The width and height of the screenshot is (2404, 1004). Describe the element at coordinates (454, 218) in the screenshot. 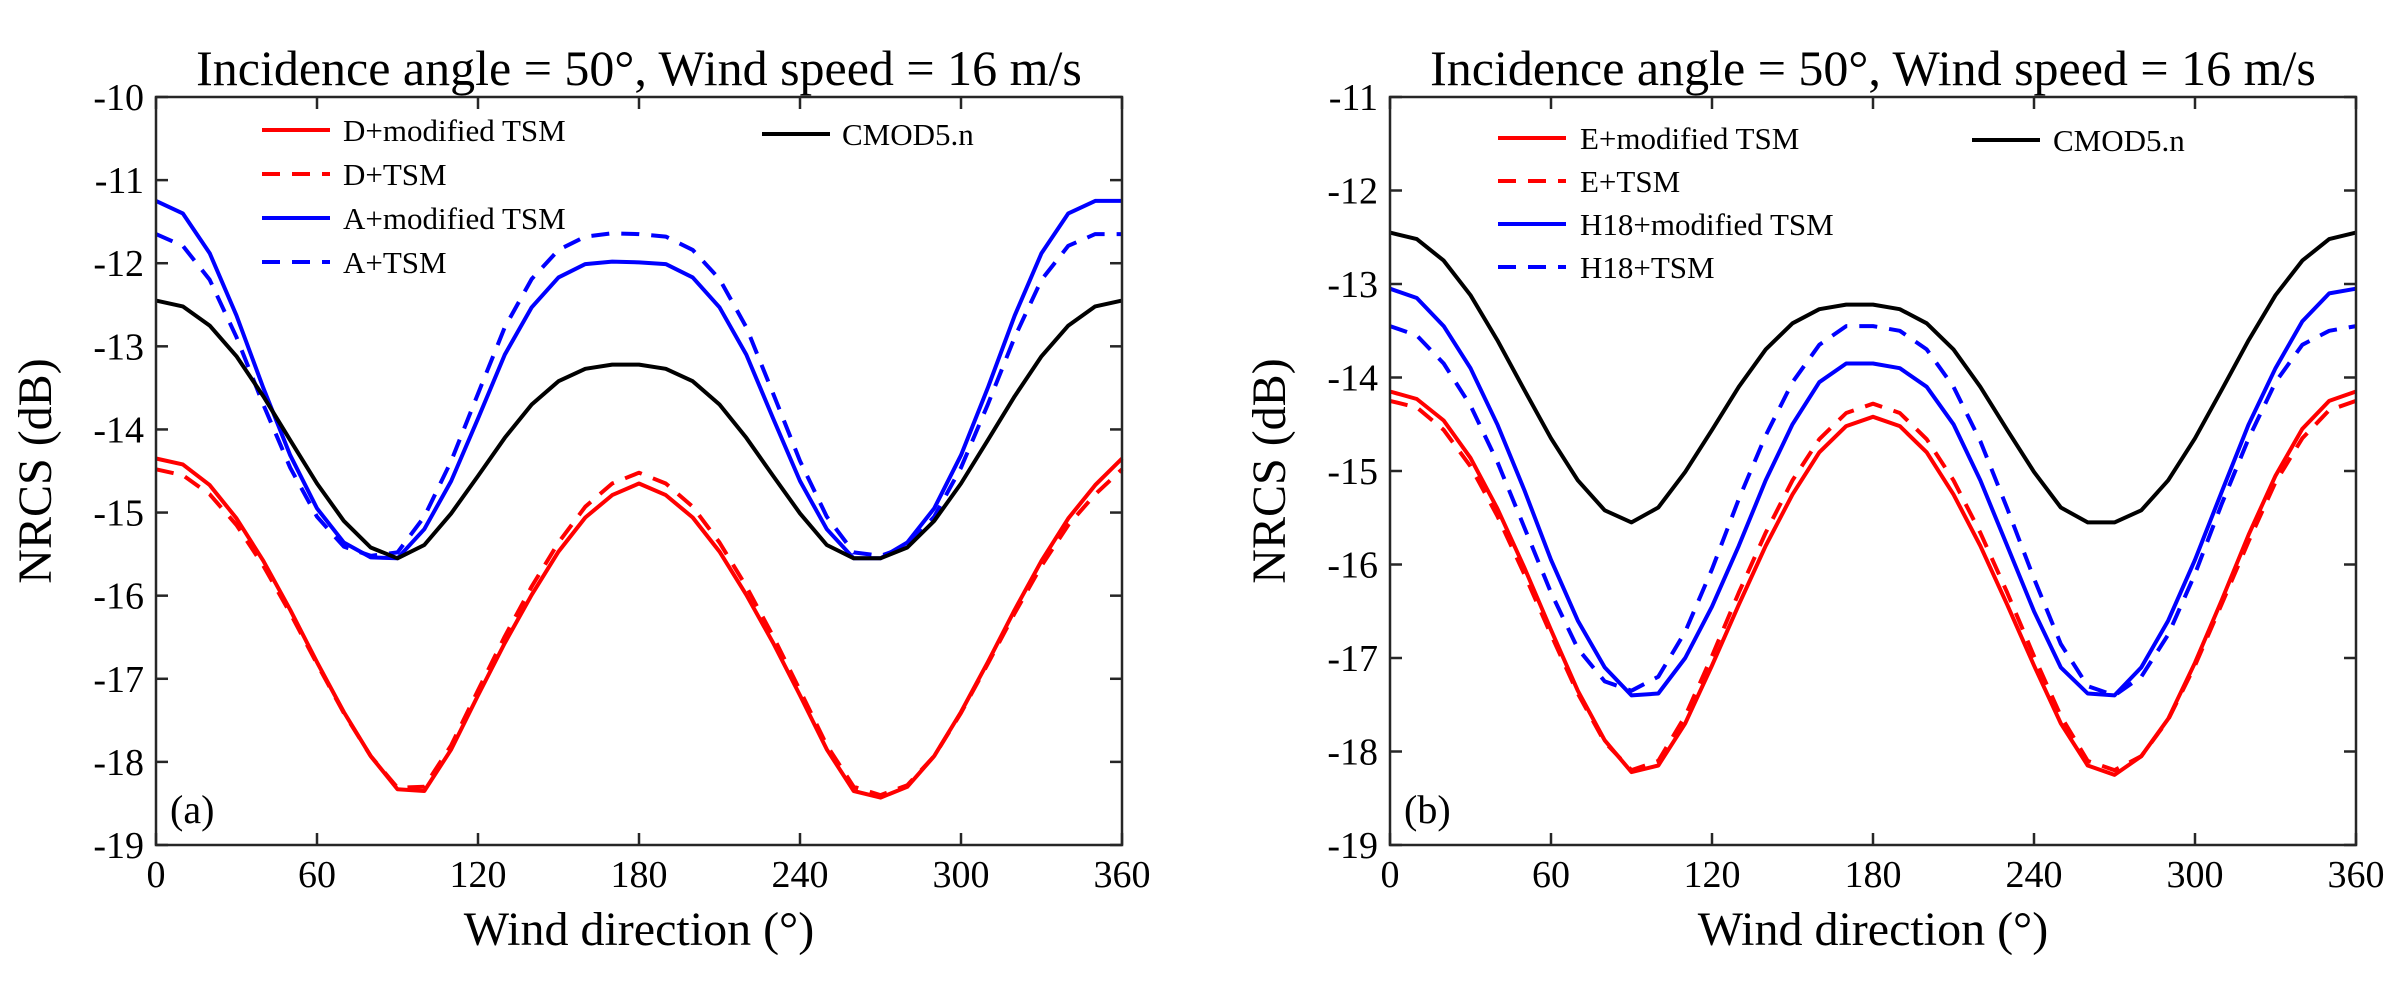

I see `legend-entry: A+modified TSM` at that location.